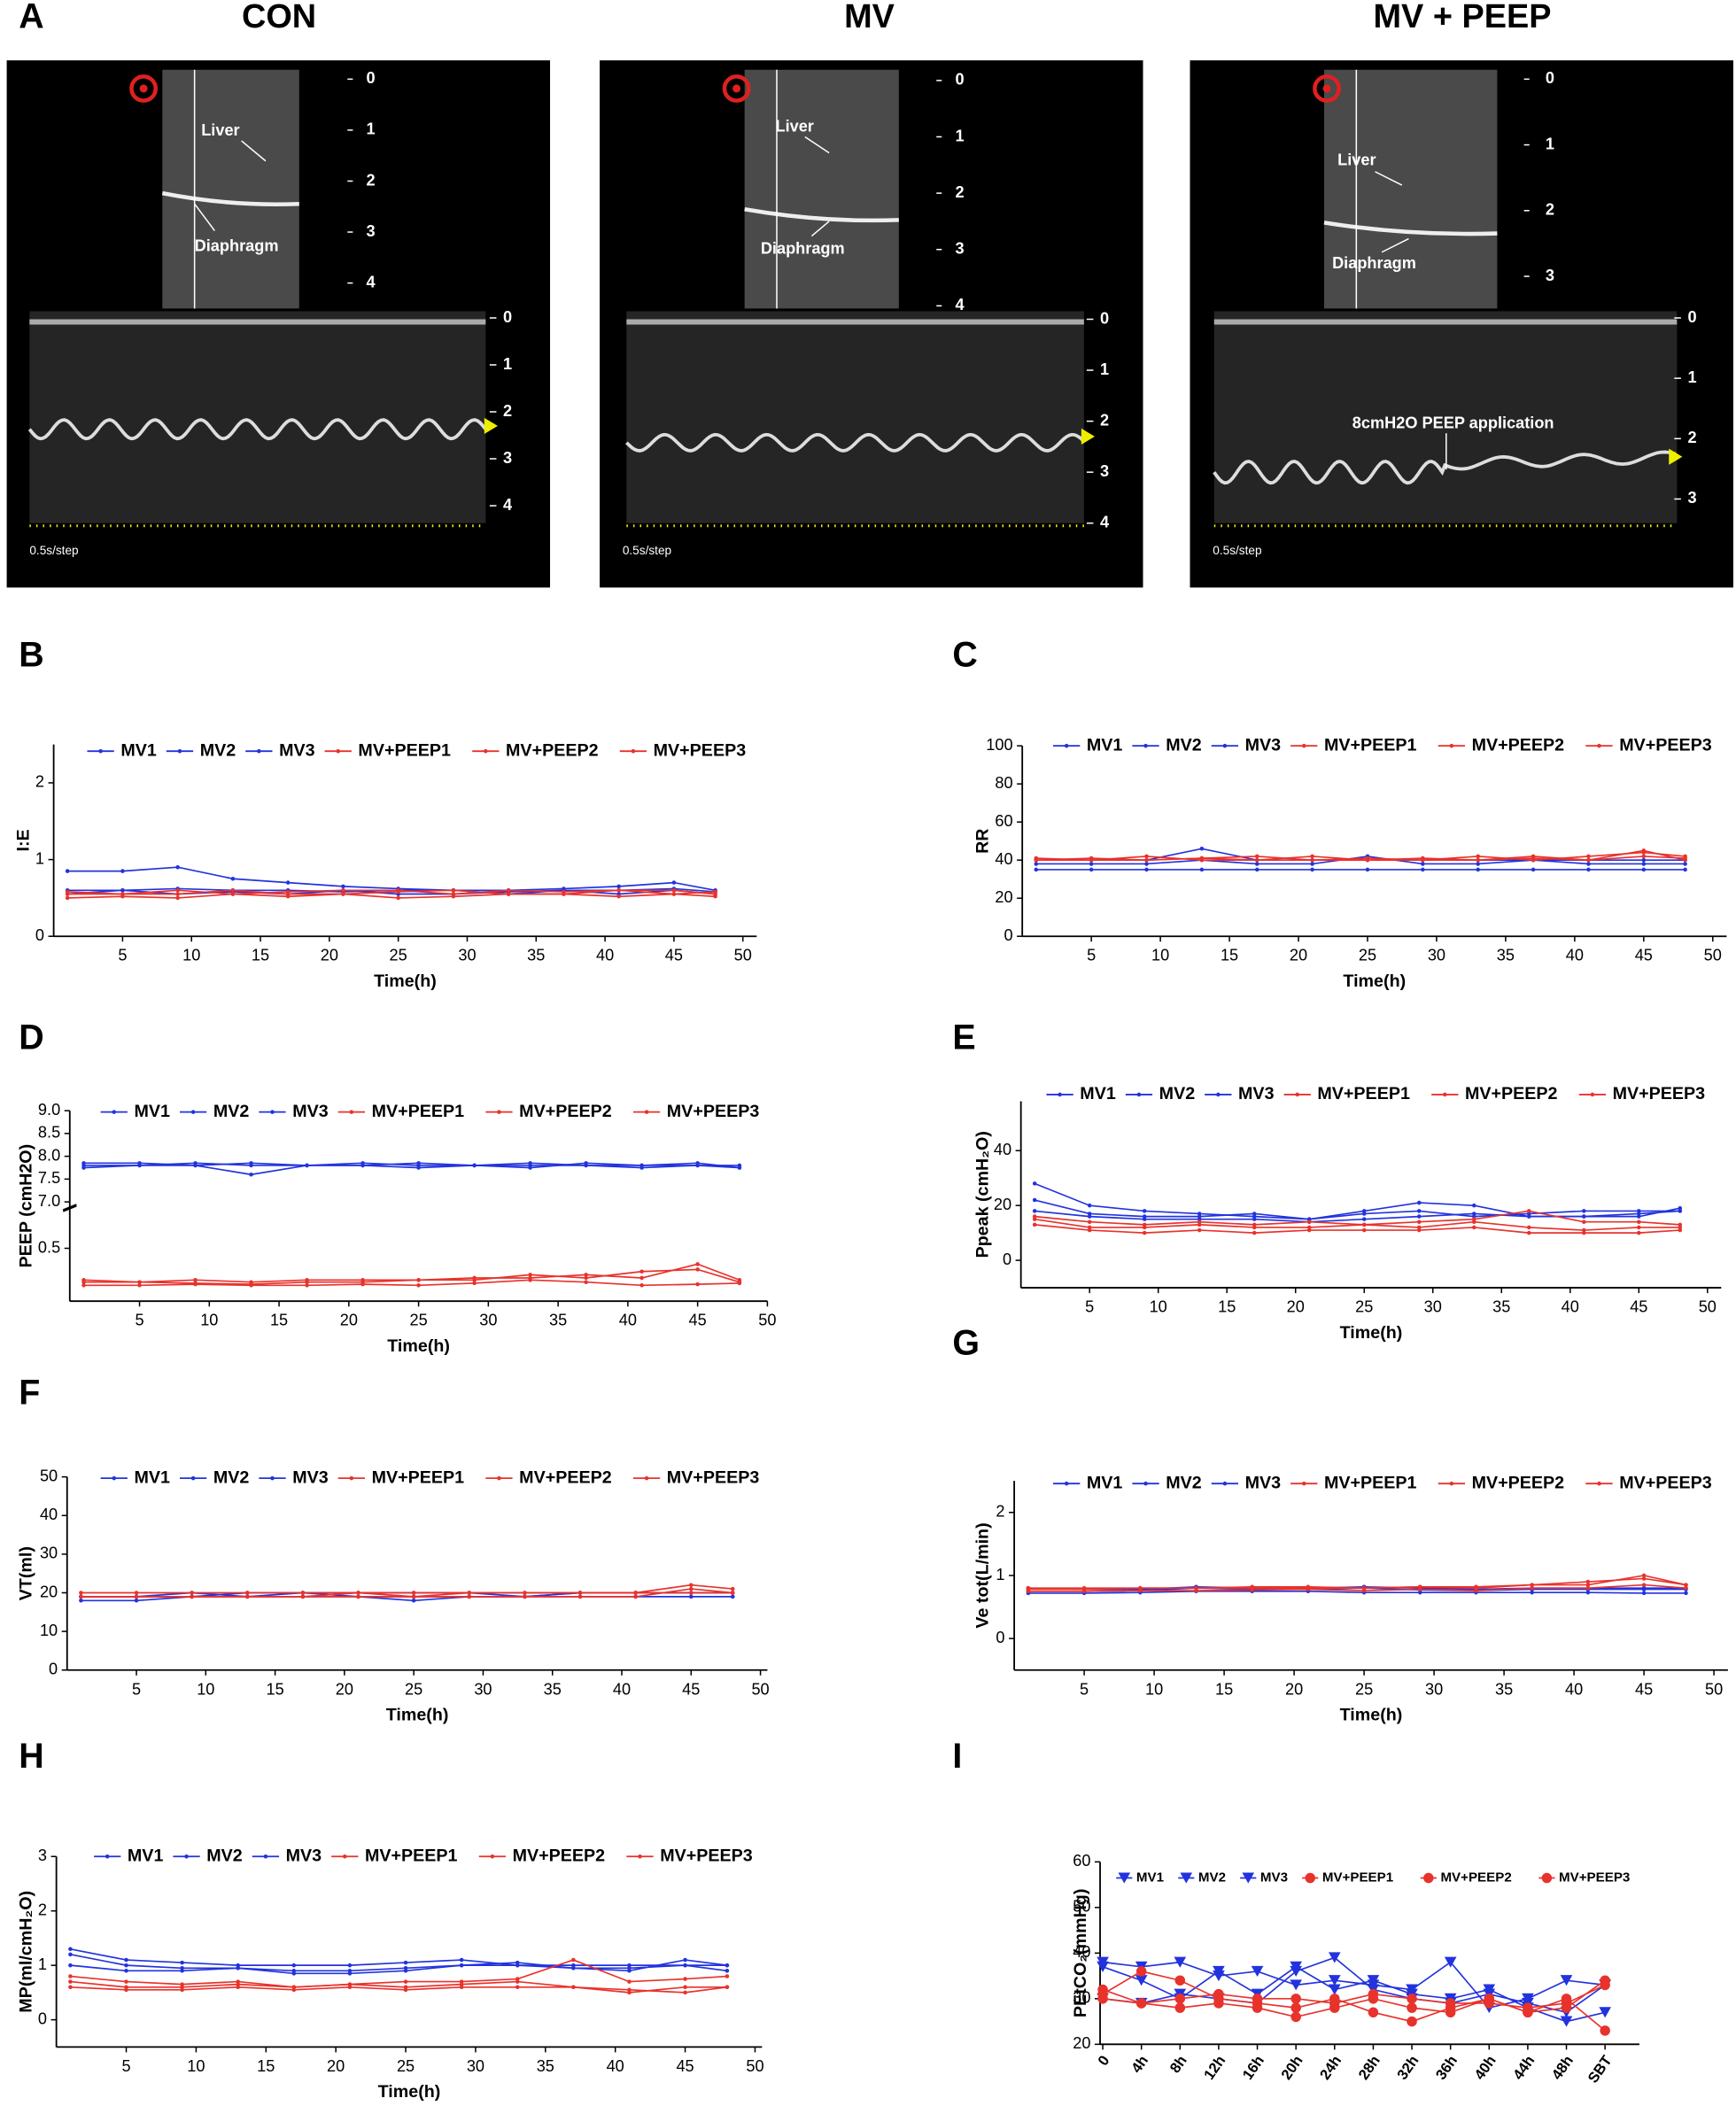 The height and width of the screenshot is (2106, 1736). What do you see at coordinates (1550, 143) in the screenshot?
I see `depth-label: 1` at bounding box center [1550, 143].